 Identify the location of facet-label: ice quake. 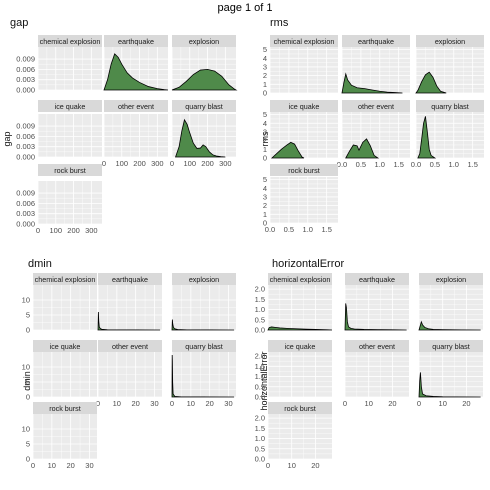
(65, 346).